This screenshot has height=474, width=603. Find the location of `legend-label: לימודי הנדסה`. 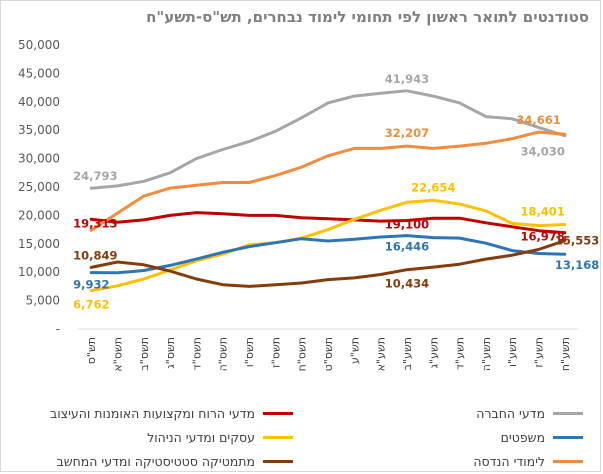

legend-label: לימודי הנדסה is located at coordinates (509, 461).